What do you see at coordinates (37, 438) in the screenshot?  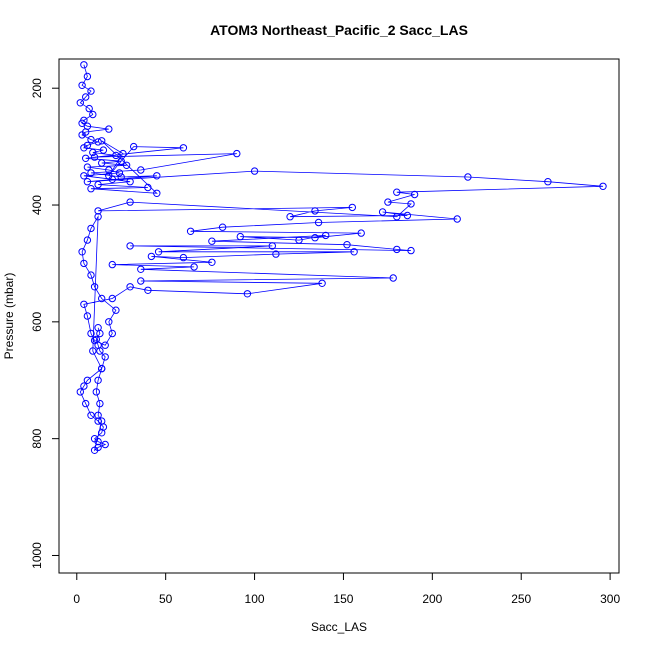 I see `y-tick-label: 800` at bounding box center [37, 438].